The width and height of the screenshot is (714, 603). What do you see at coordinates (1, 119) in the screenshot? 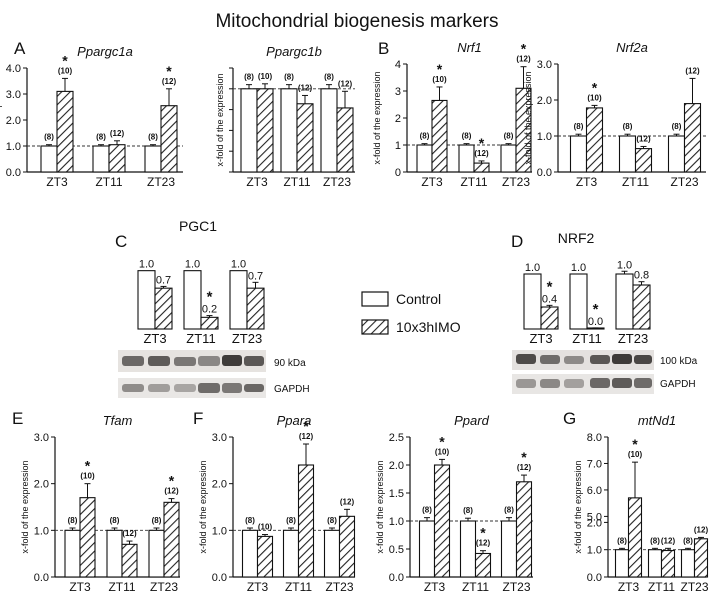
I see `y-axis-label-ppargc1a: x-fold of the expression` at bounding box center [1, 119].